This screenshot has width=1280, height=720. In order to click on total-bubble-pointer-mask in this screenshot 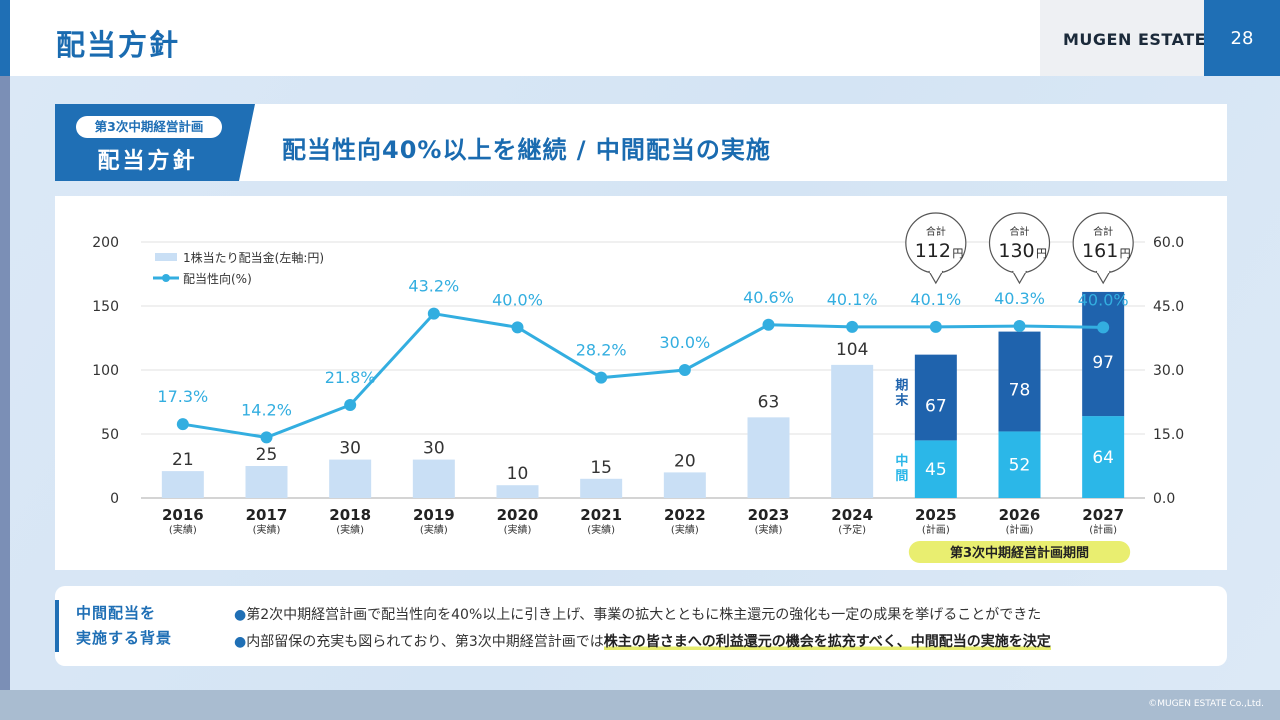, I will do `click(1103, 270)`.